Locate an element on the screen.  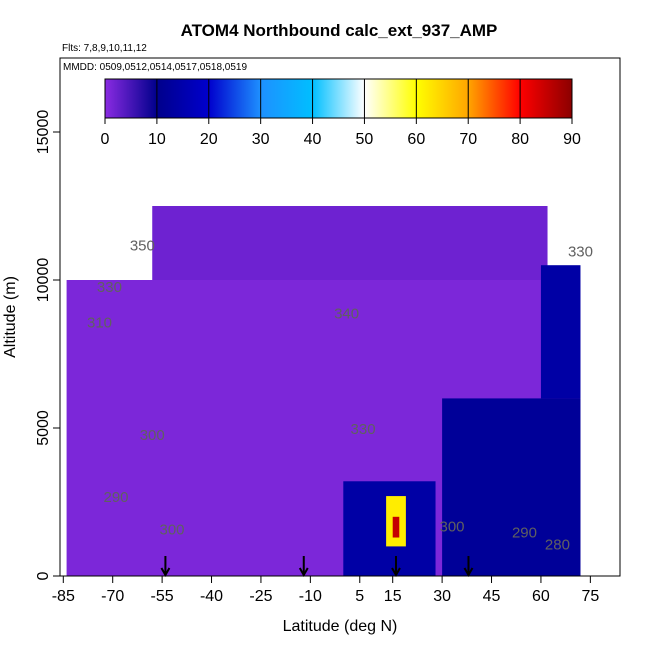
colorbar-tick-label: 20 is located at coordinates (209, 139).